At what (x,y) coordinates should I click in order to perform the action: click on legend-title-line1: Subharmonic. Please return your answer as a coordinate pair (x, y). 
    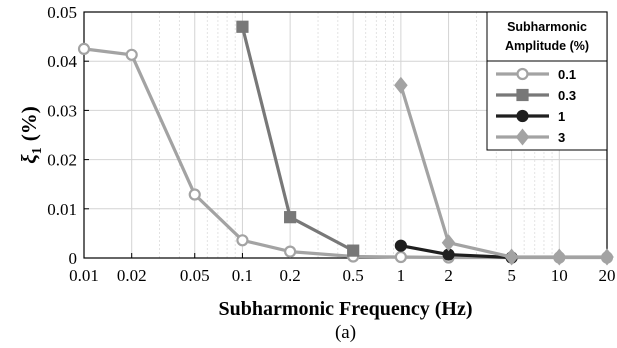
    Looking at the image, I should click on (547, 27).